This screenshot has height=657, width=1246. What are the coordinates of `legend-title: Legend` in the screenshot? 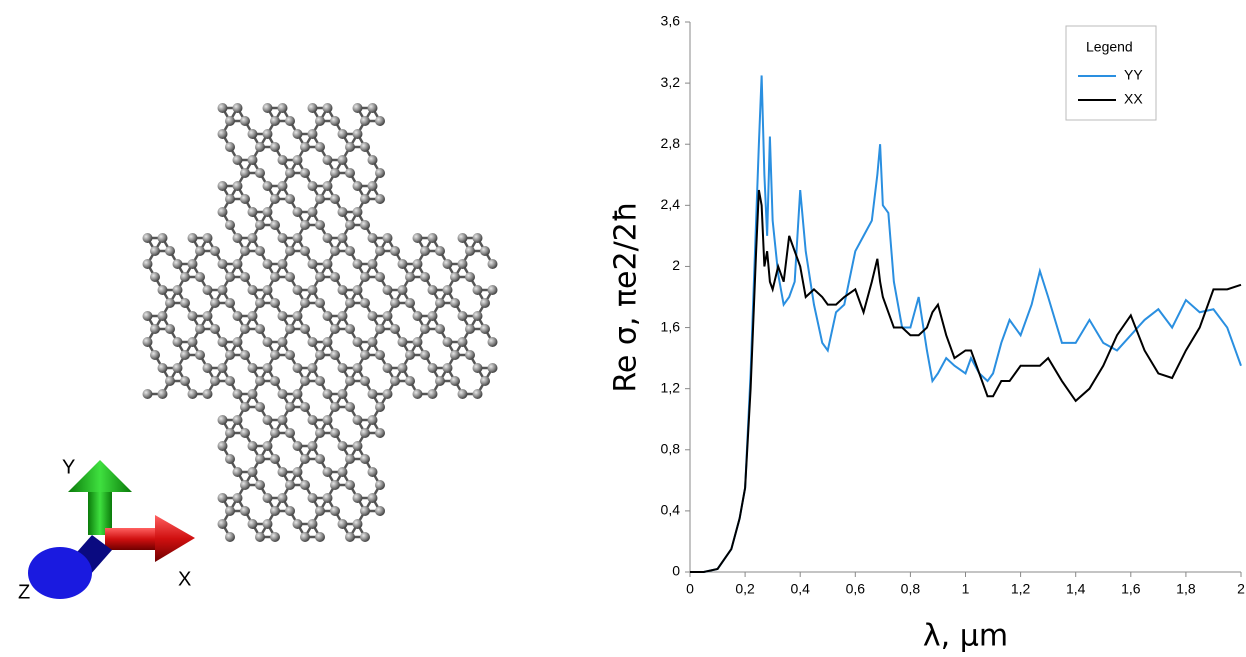 It's located at (1109, 47).